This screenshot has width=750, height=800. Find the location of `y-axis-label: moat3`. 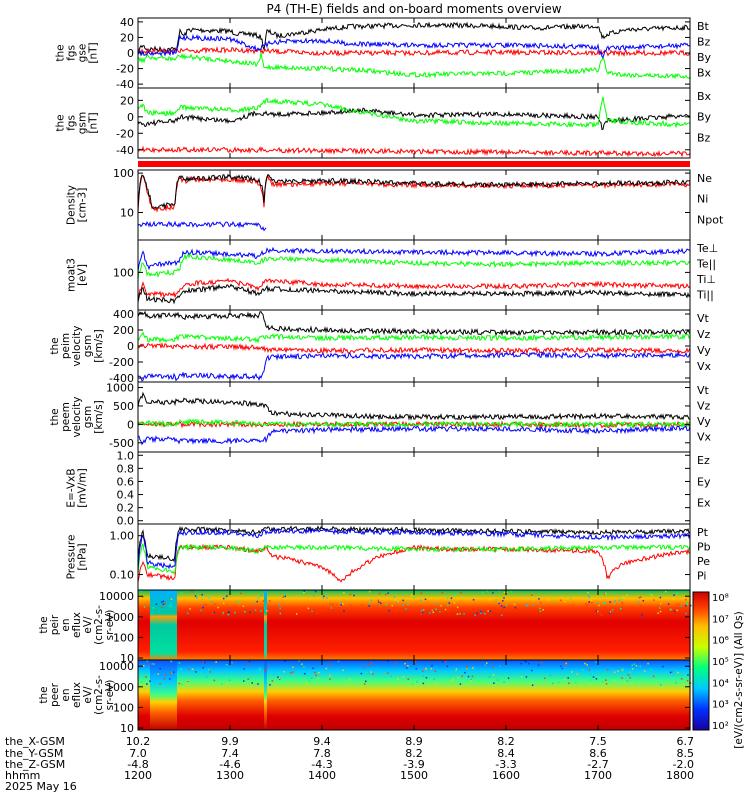

y-axis-label: moat3 is located at coordinates (72, 275).